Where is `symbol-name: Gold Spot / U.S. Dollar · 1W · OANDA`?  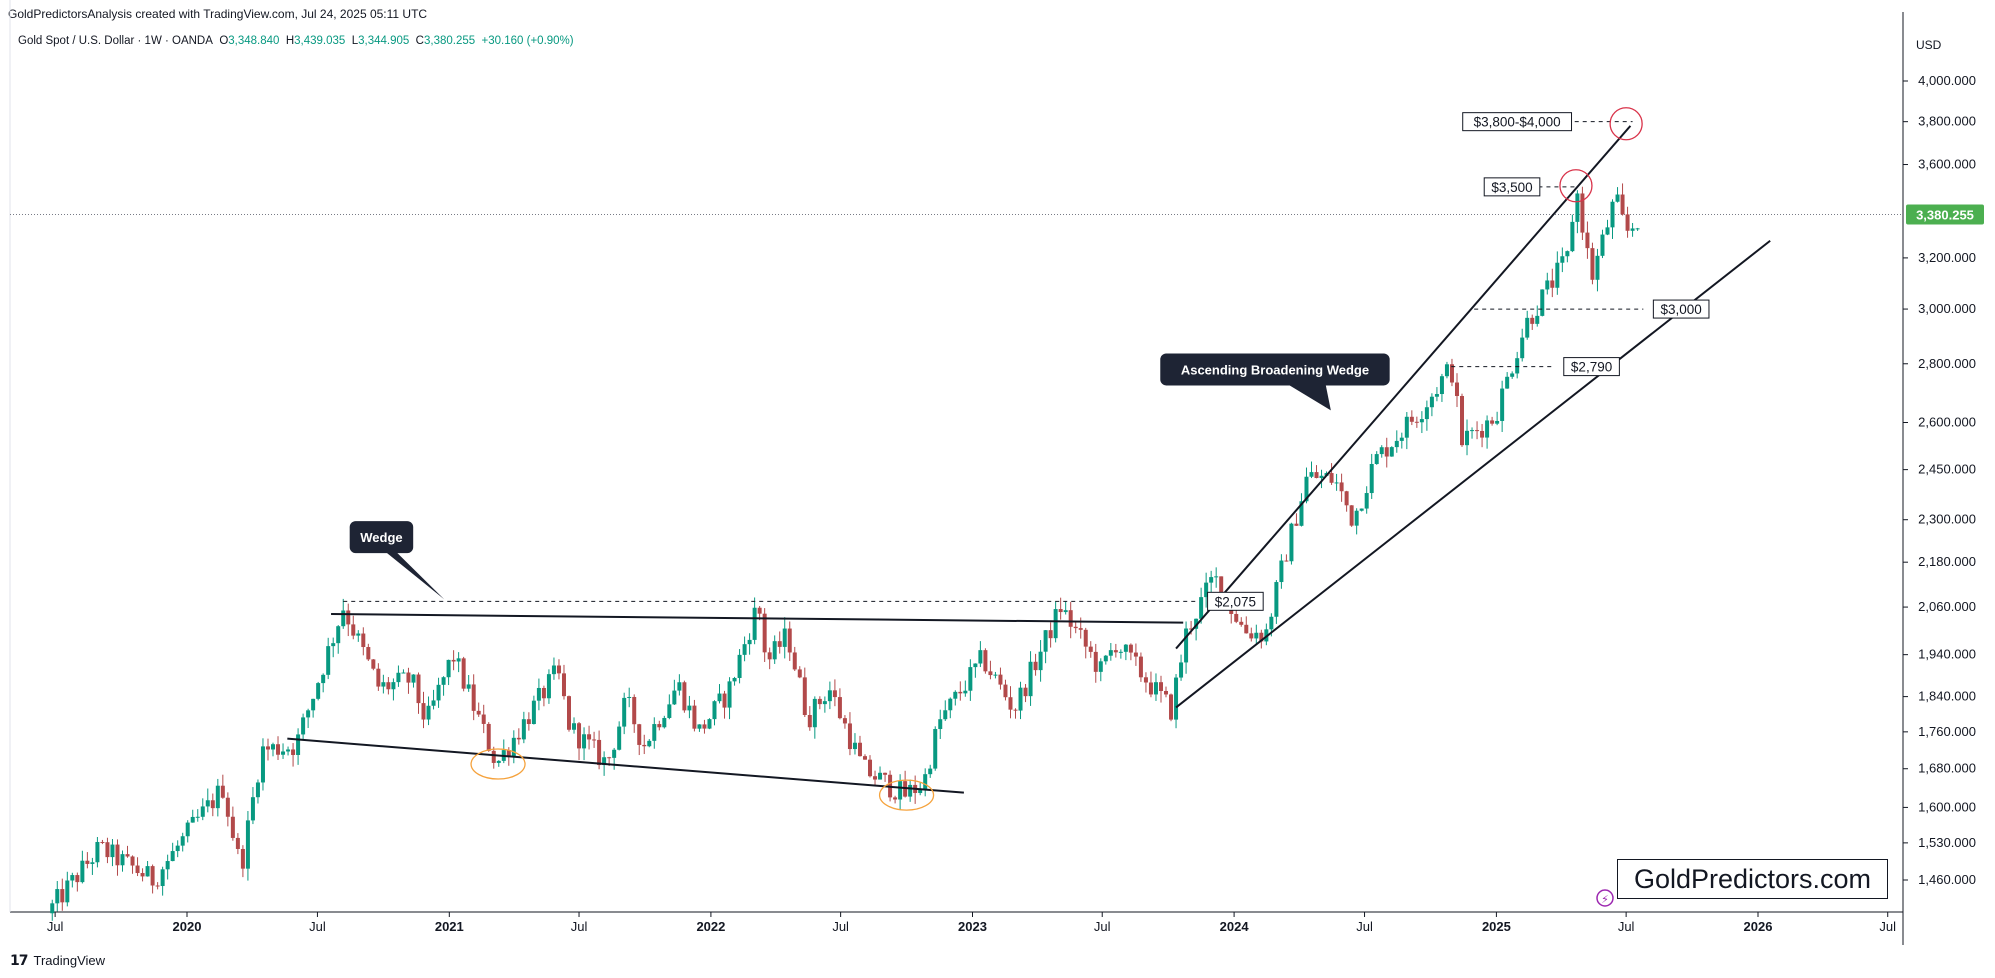
symbol-name: Gold Spot / U.S. Dollar · 1W · OANDA is located at coordinates (115, 41).